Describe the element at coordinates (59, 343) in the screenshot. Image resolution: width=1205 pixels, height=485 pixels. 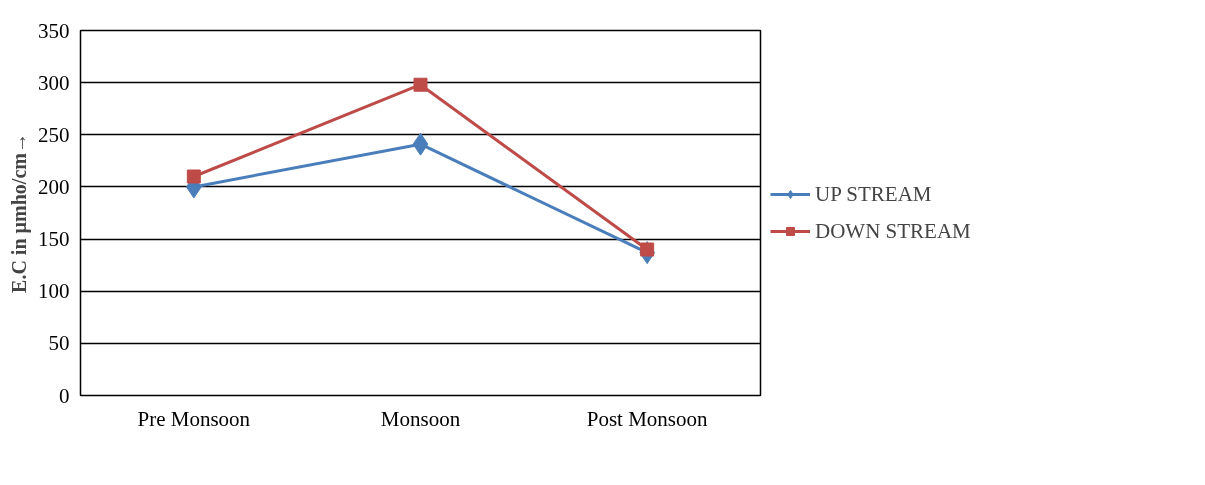
I see `y-tick-label: 50` at that location.